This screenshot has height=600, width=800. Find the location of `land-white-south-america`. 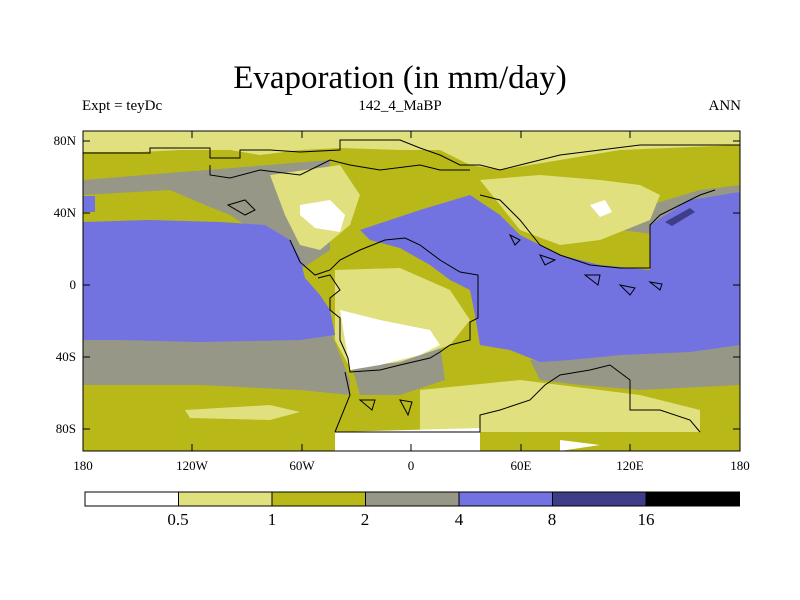

land-white-south-america is located at coordinates (390, 340).